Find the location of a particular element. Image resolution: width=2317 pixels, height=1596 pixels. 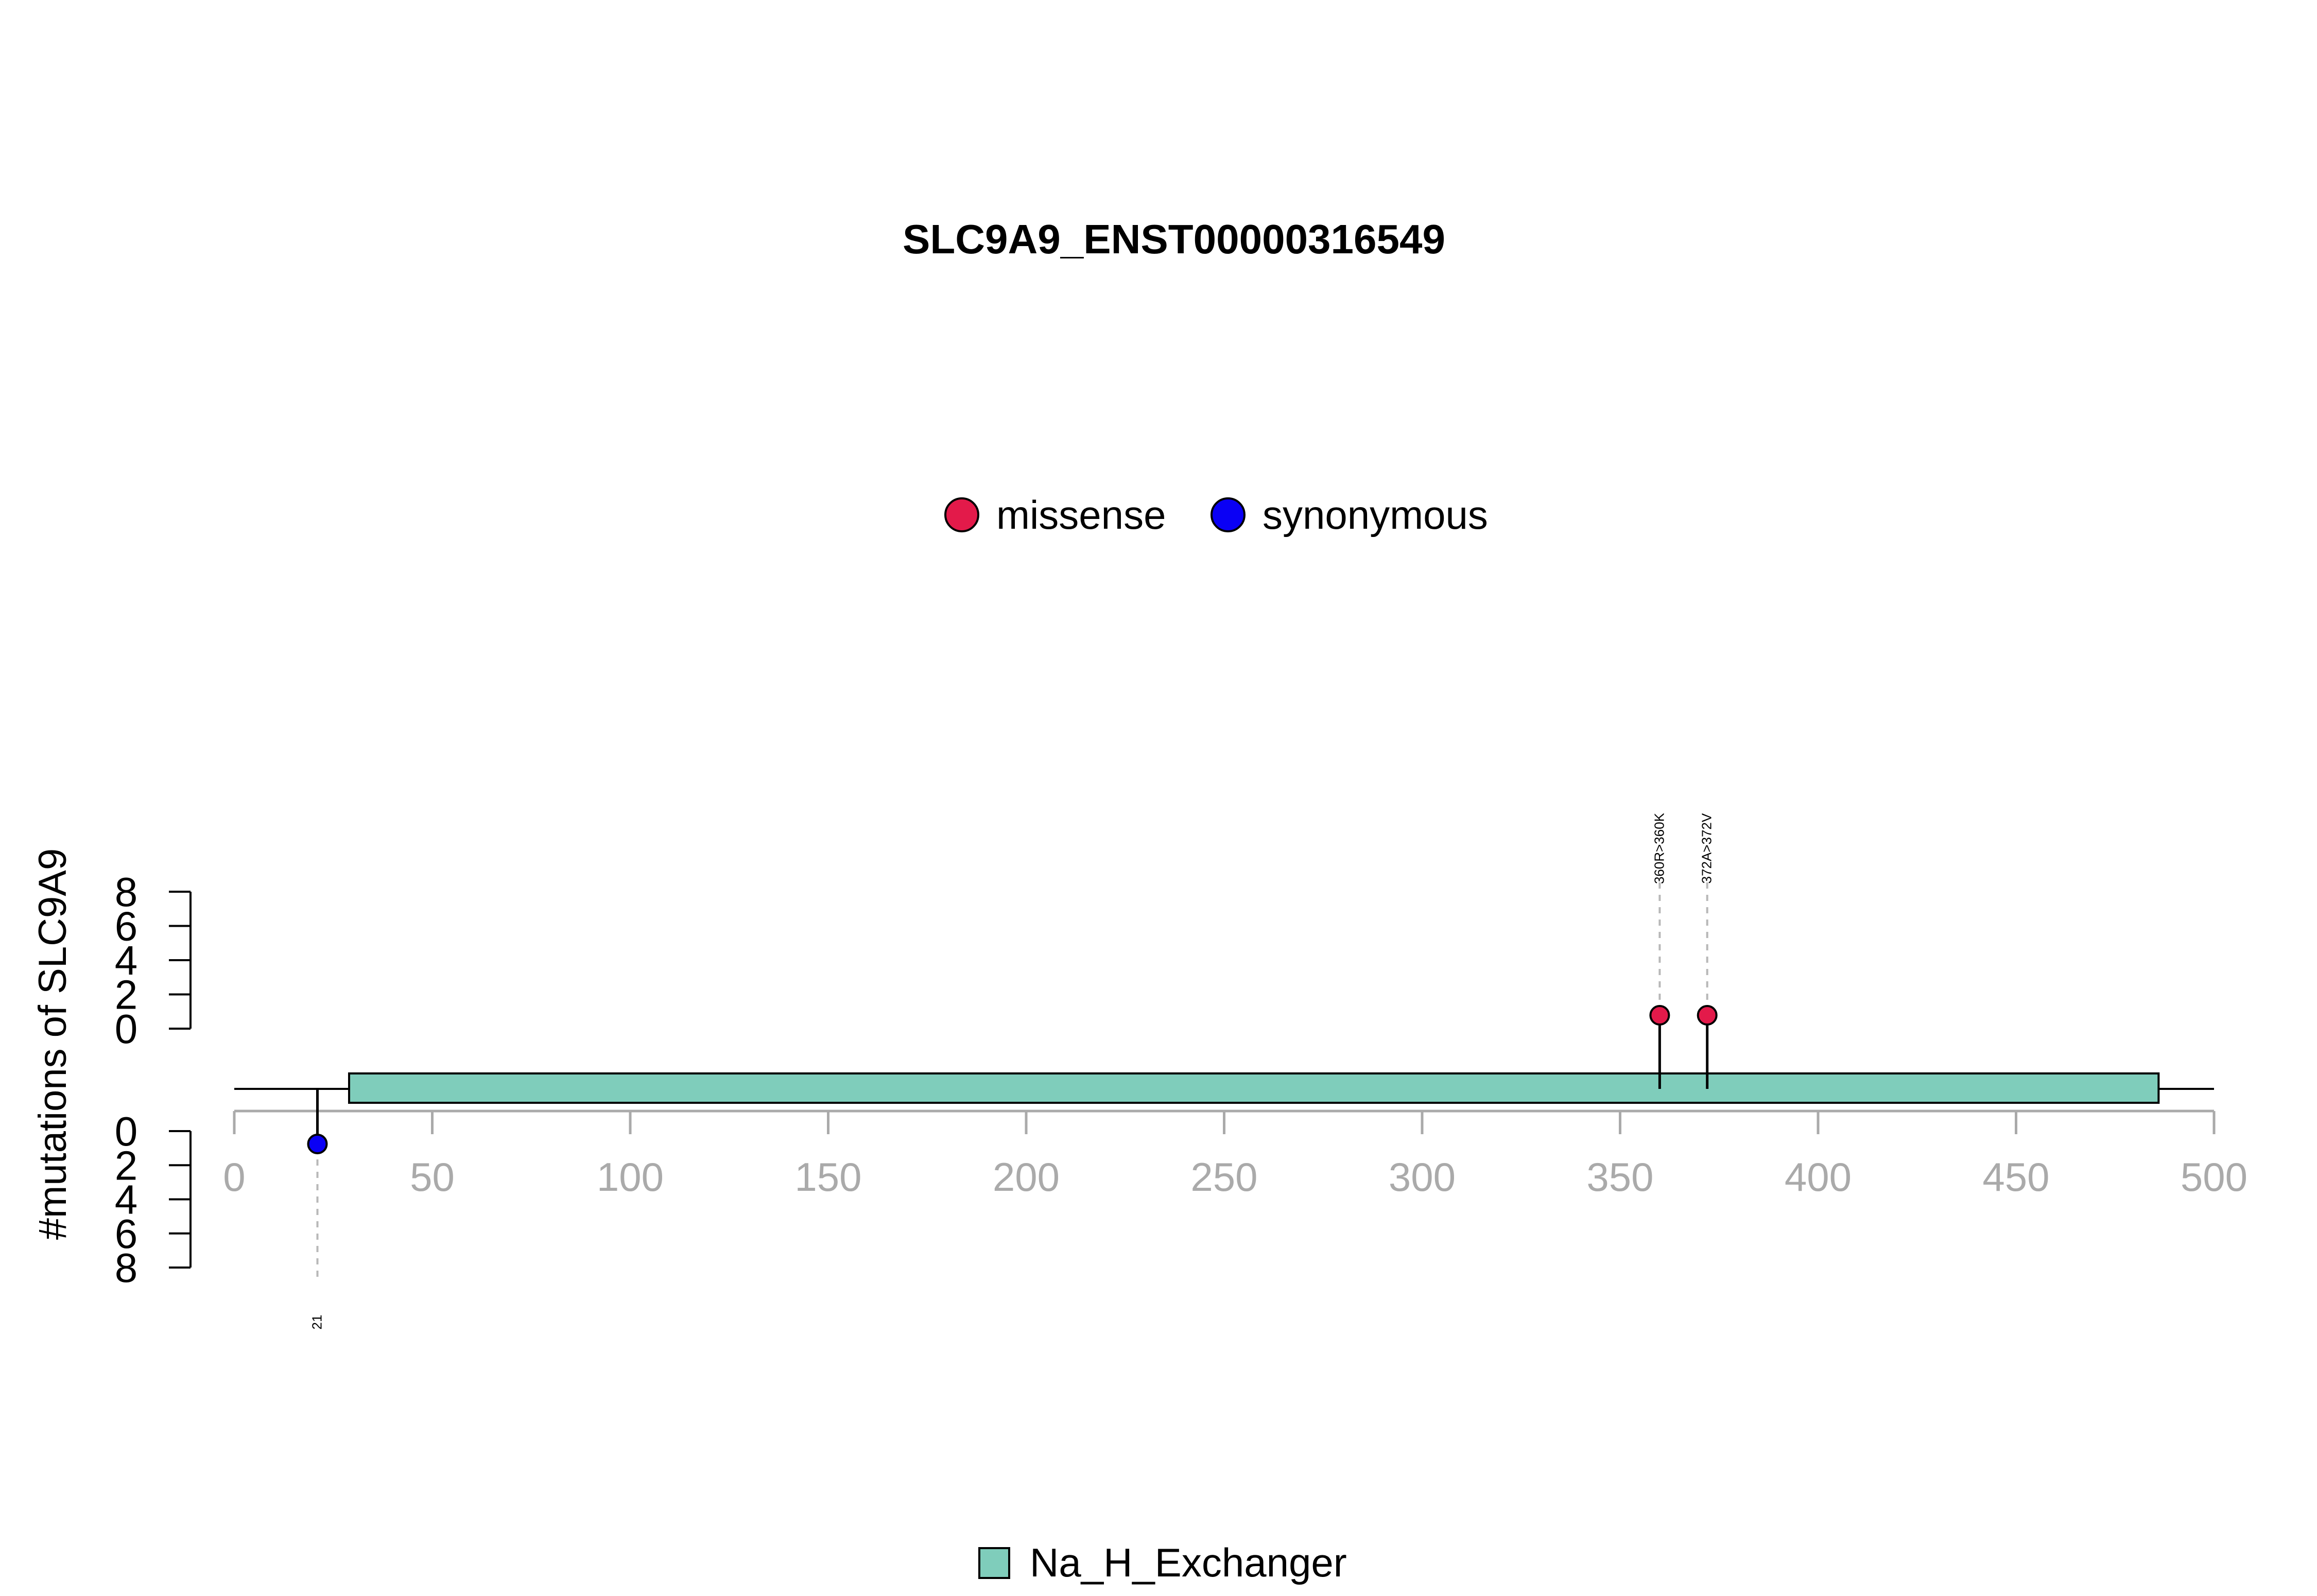

mutation-label: 360R>360K is located at coordinates (1659, 848).